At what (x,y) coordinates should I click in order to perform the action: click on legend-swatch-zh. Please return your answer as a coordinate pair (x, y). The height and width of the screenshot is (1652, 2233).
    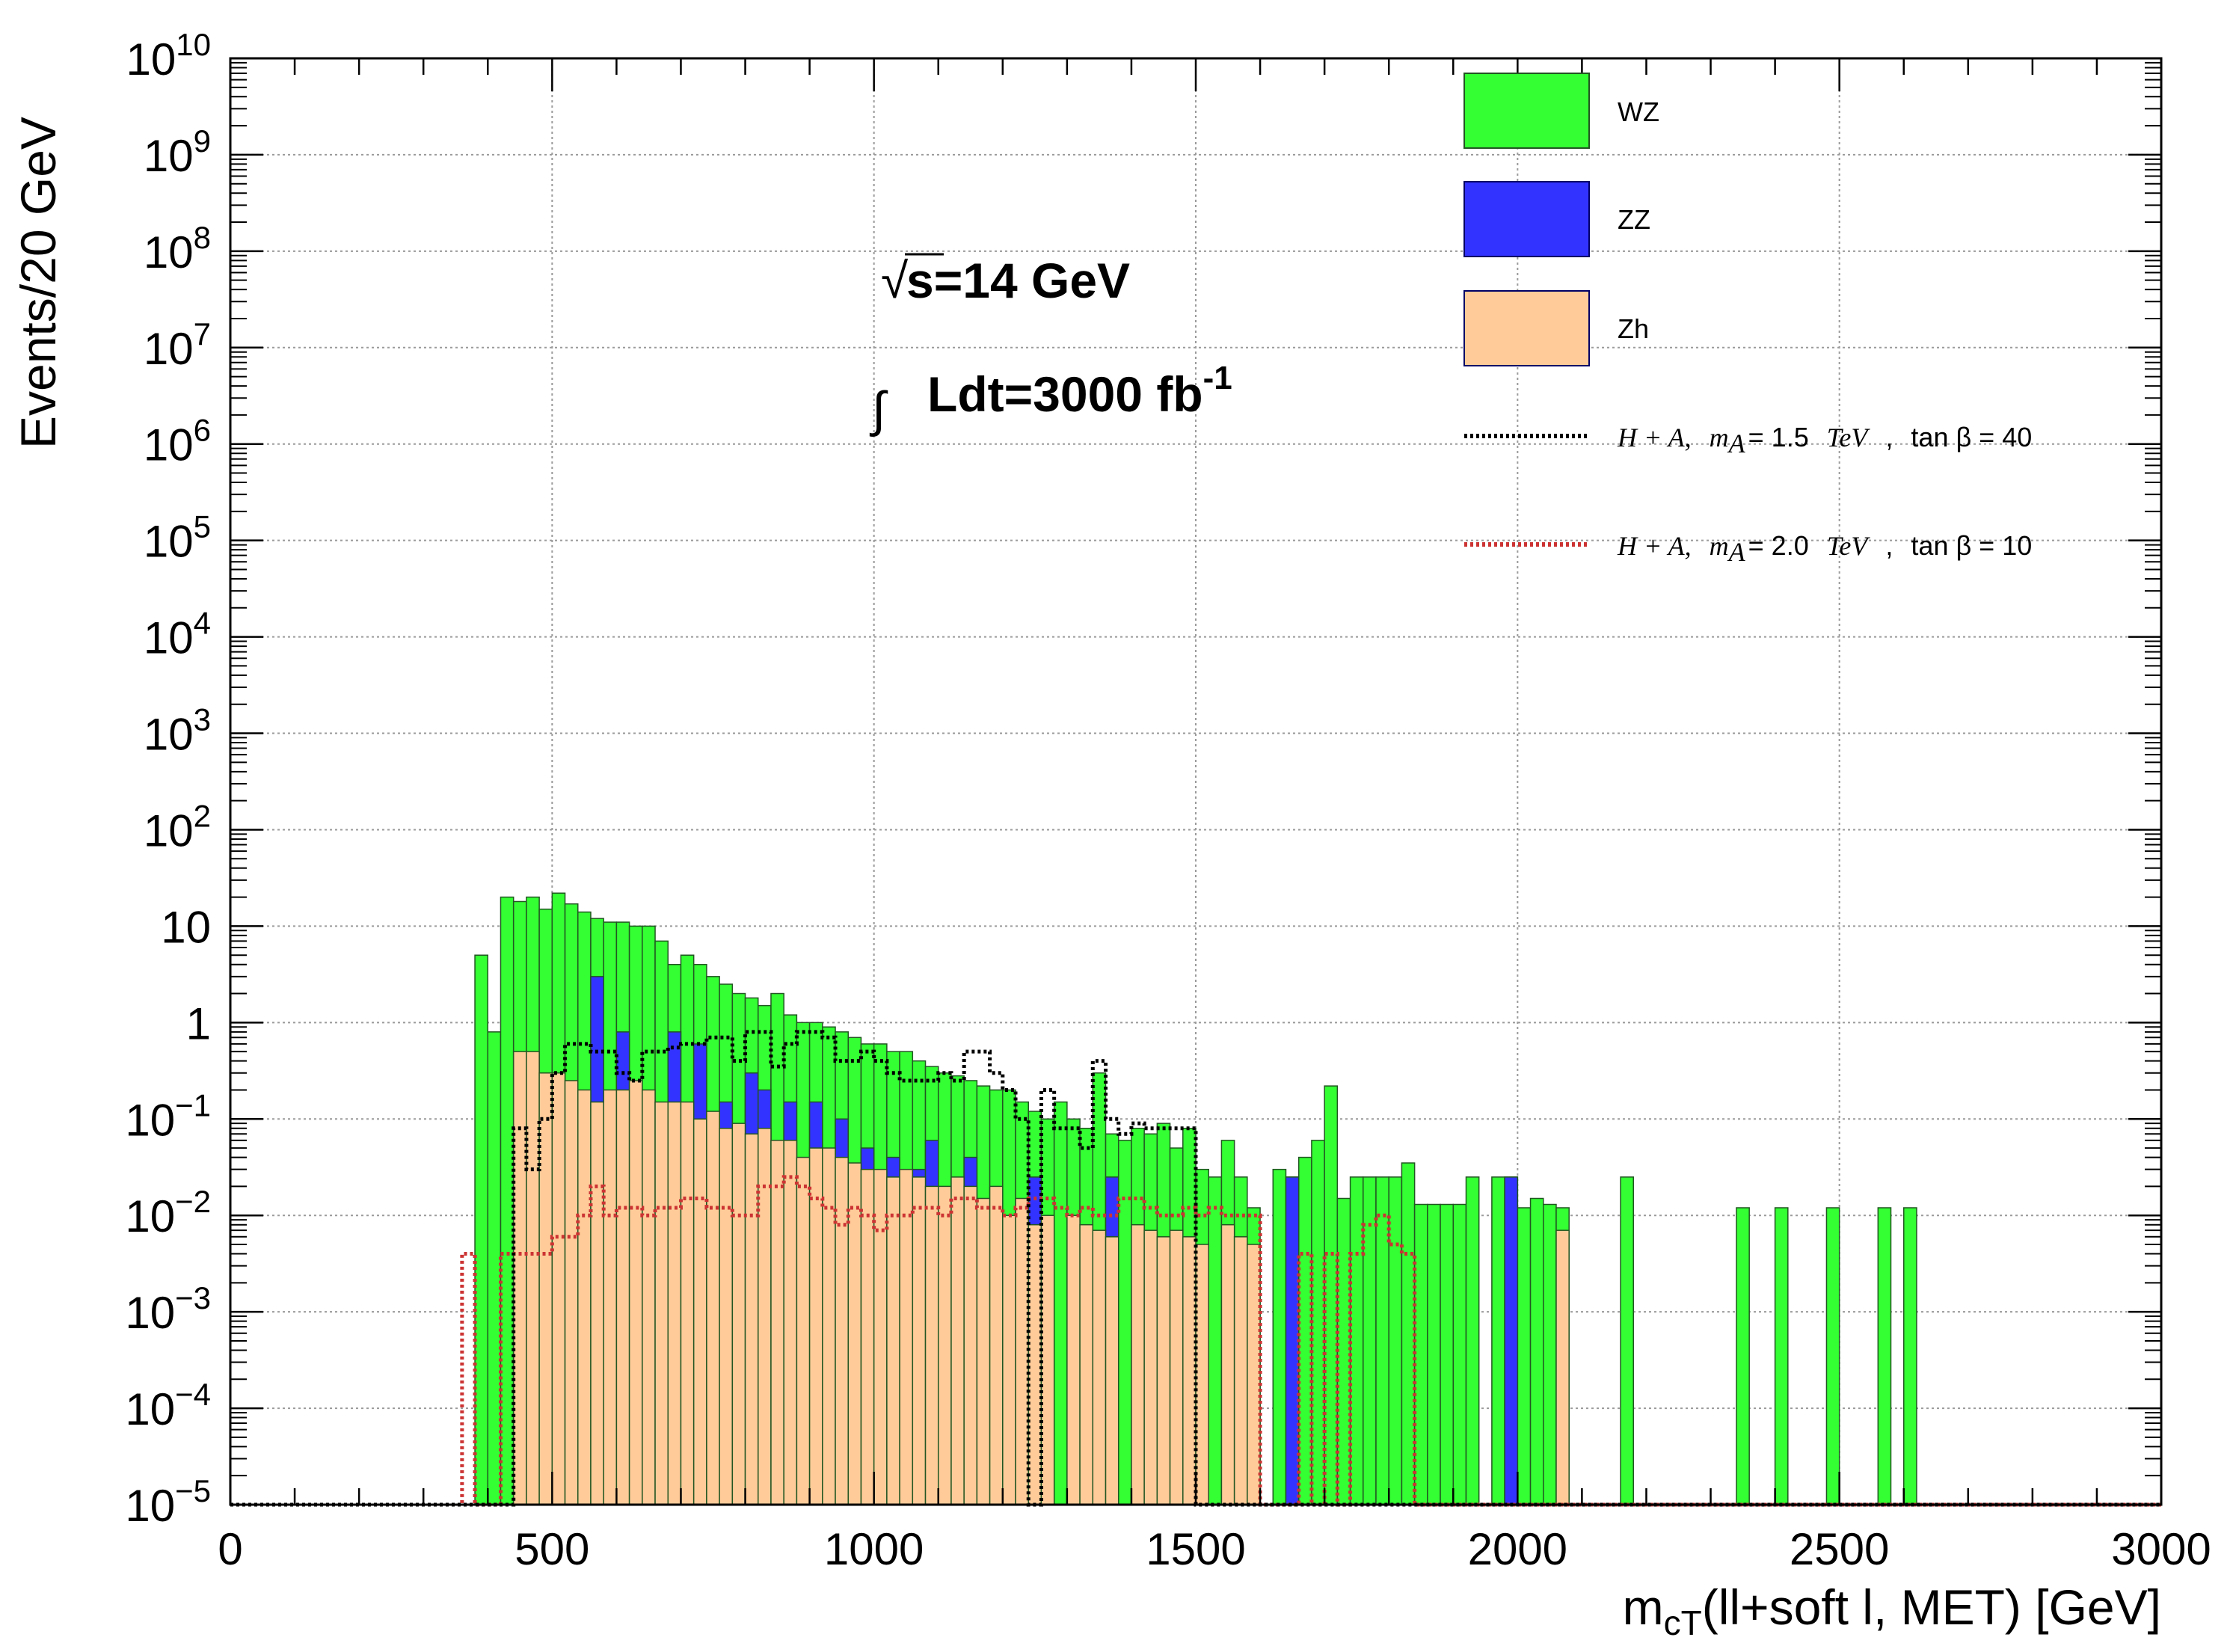
    Looking at the image, I should click on (1526, 328).